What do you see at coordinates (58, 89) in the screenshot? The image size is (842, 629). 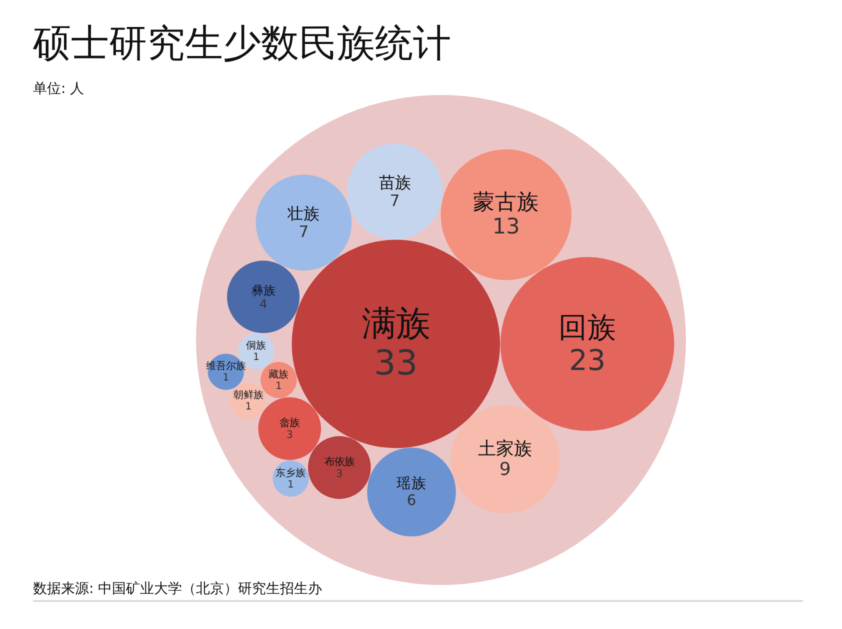 I see `text: 单位: 人` at bounding box center [58, 89].